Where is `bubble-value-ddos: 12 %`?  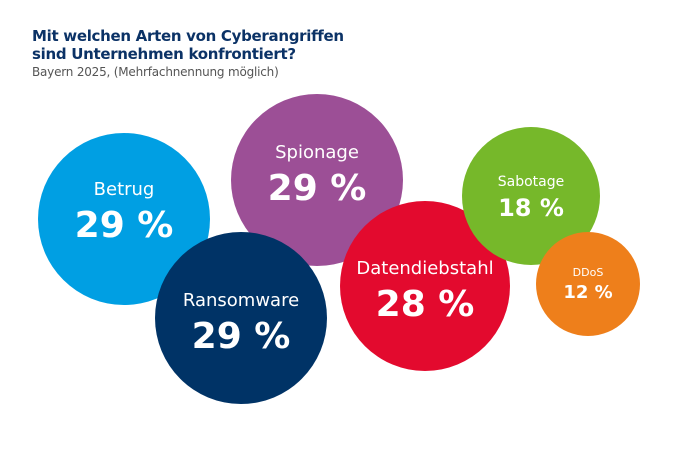
bubble-value-ddos: 12 % is located at coordinates (587, 292).